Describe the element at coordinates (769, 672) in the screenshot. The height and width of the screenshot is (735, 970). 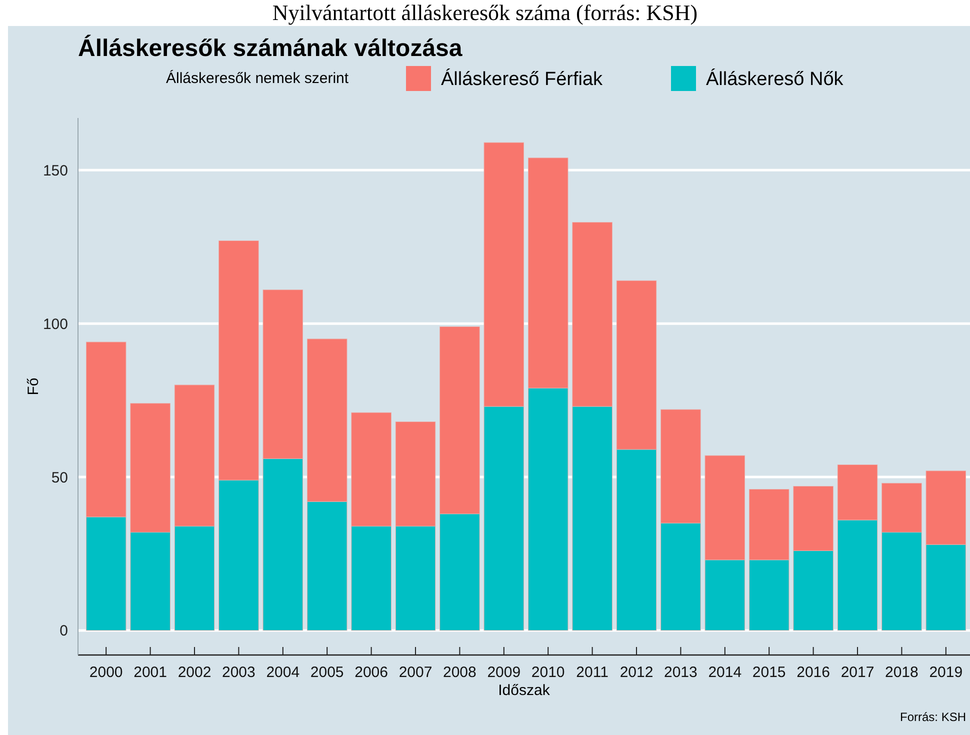
I see `x-tick-label: 2015` at that location.